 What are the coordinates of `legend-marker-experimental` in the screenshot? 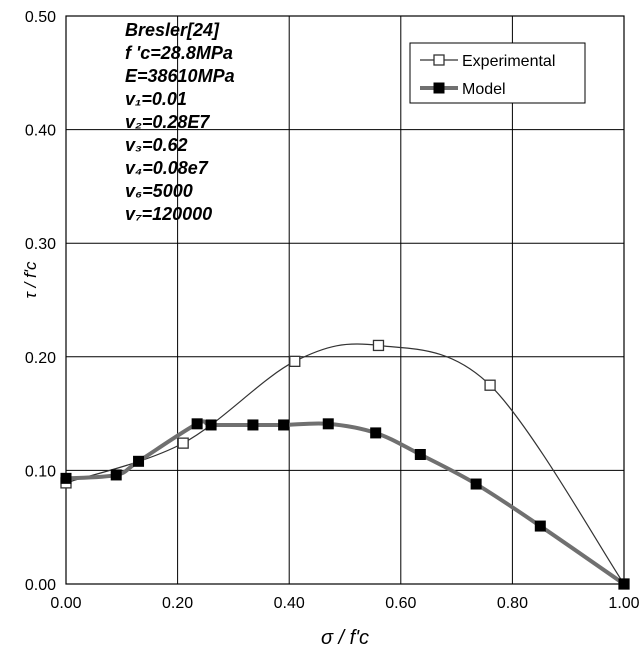 It's located at (439, 60).